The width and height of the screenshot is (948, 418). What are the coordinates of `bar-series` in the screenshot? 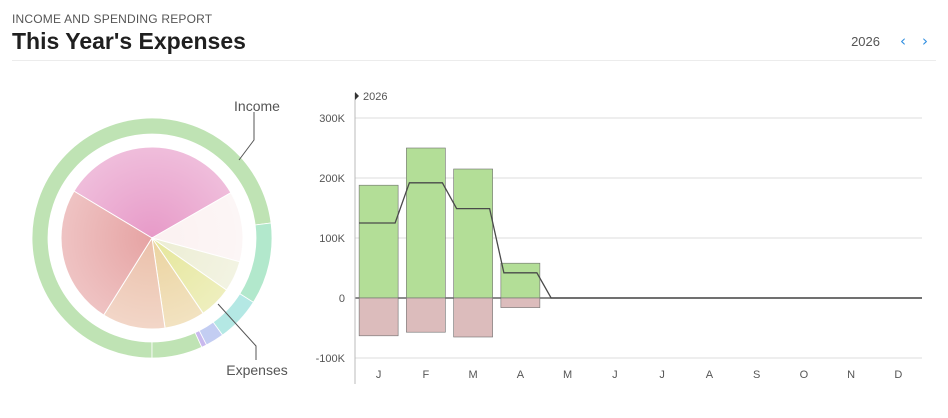 It's located at (449, 242).